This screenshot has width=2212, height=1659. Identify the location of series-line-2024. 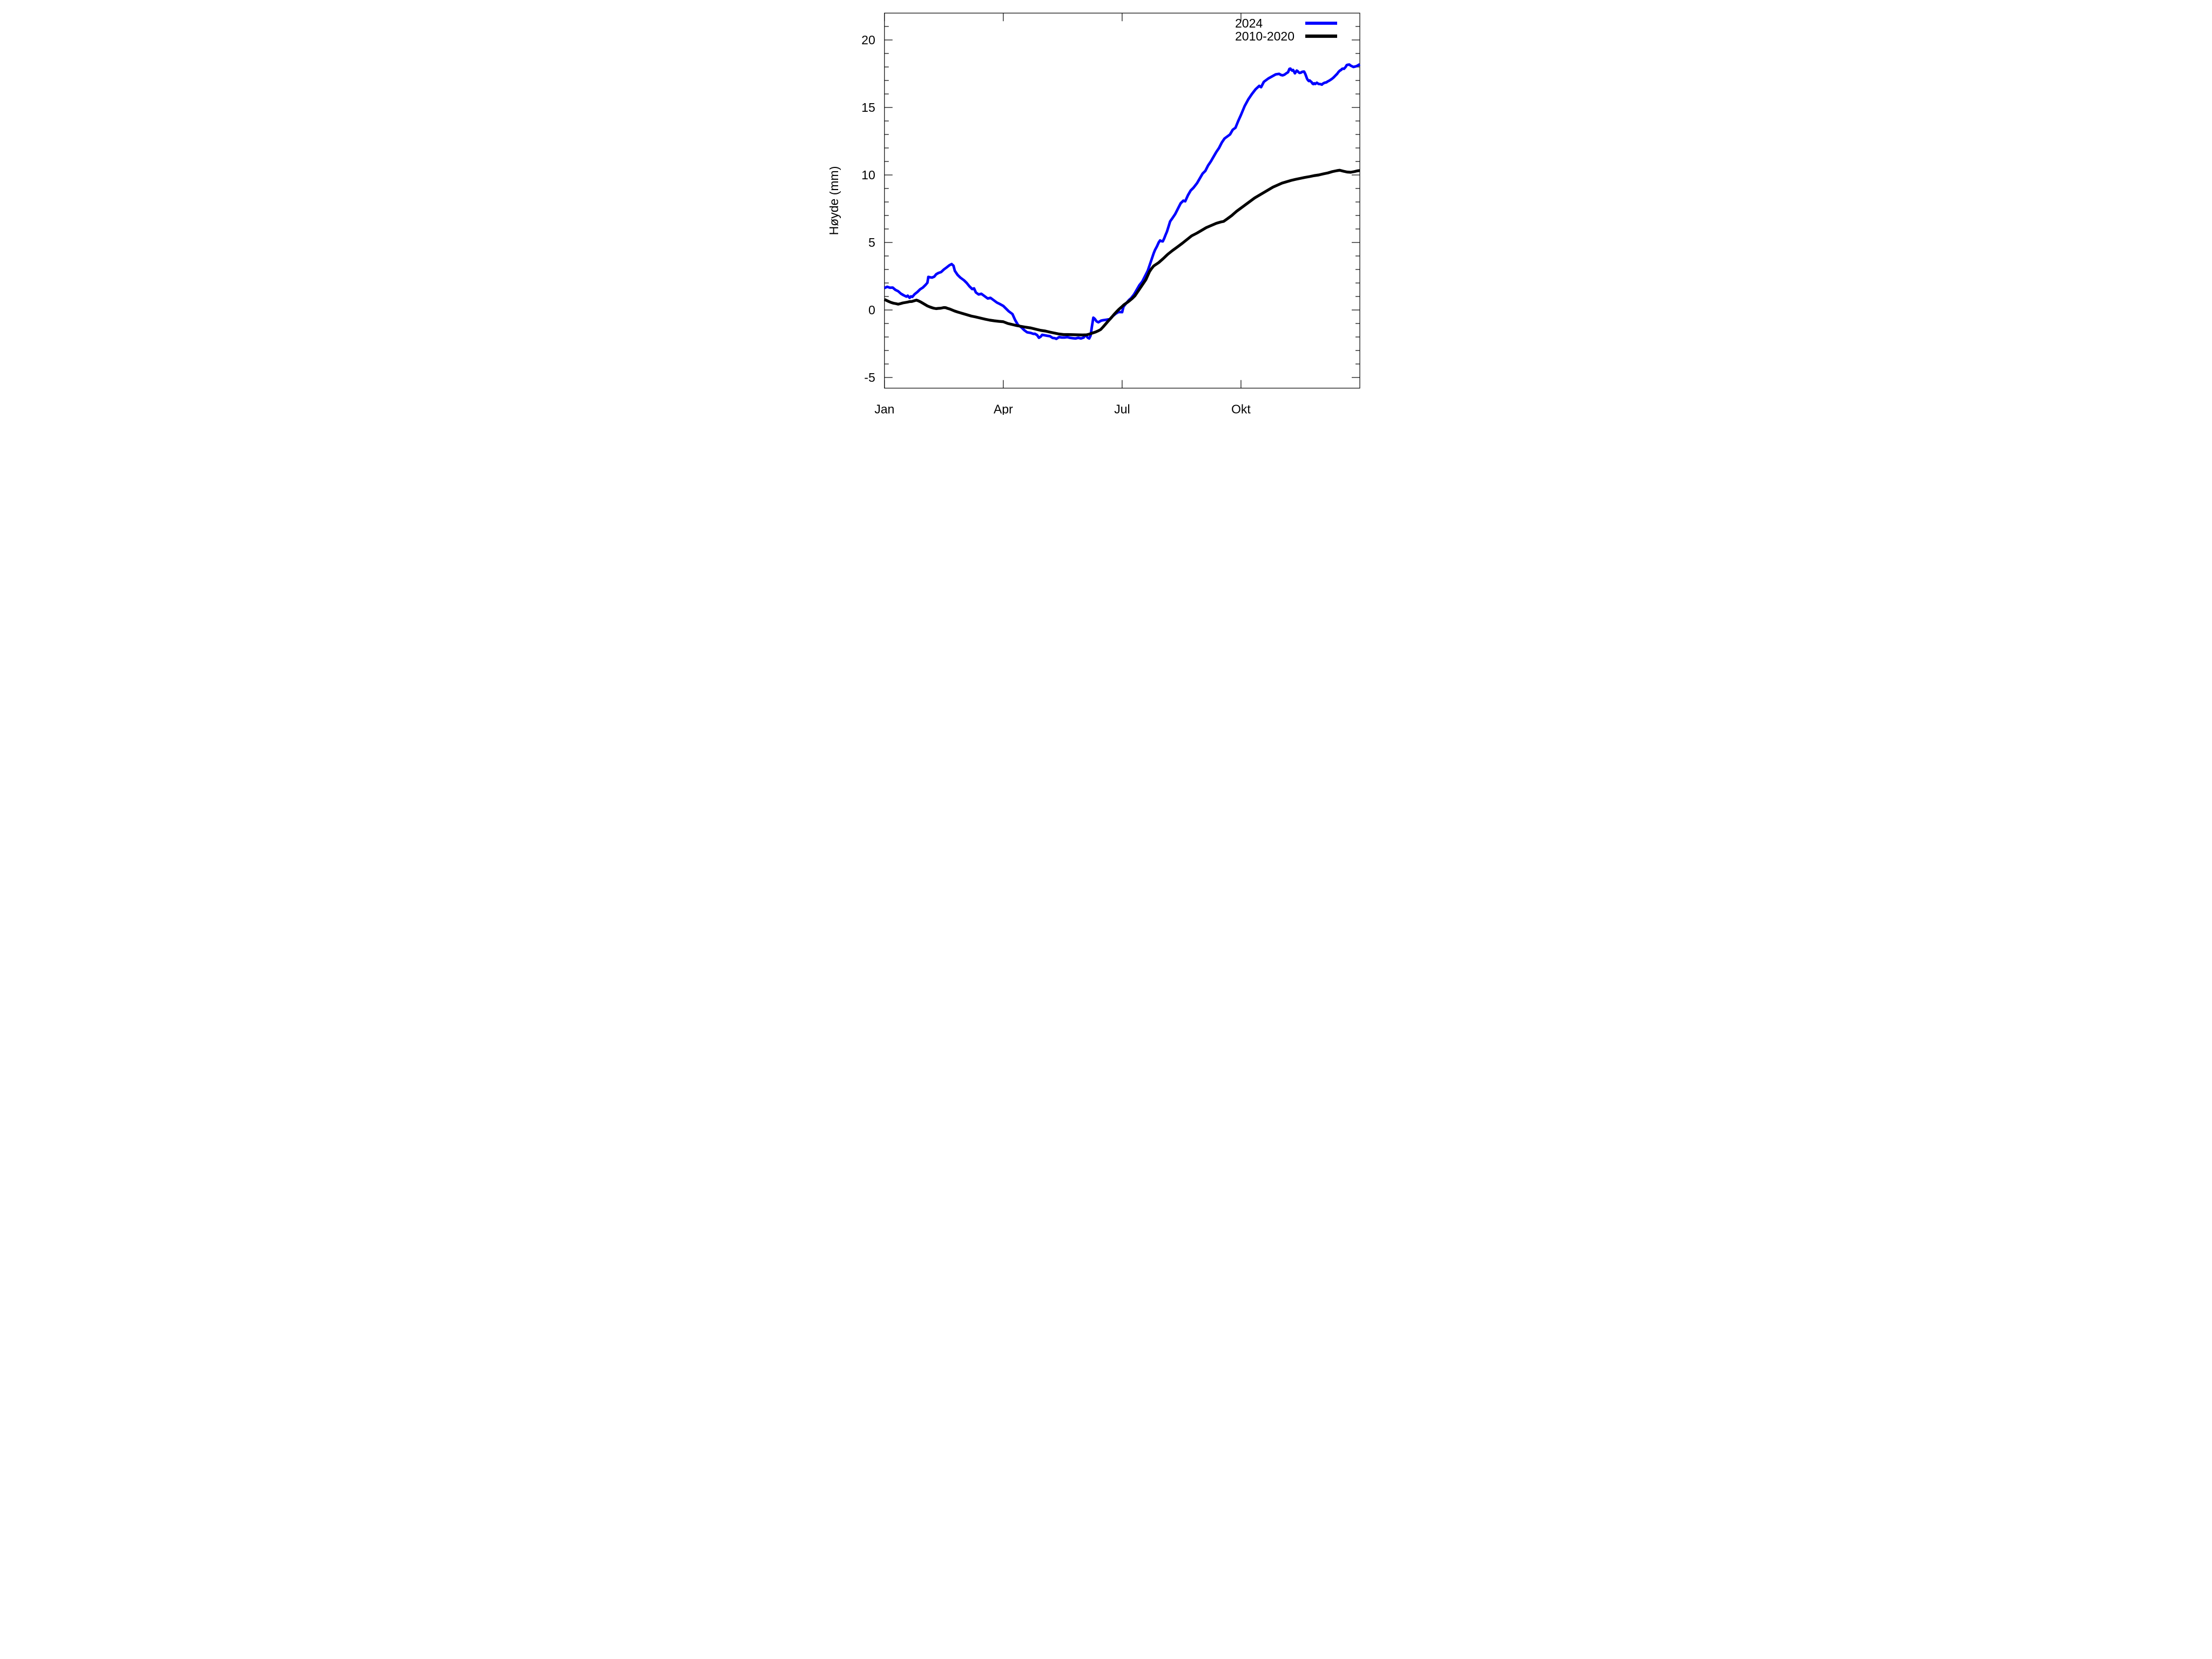
(1122, 201).